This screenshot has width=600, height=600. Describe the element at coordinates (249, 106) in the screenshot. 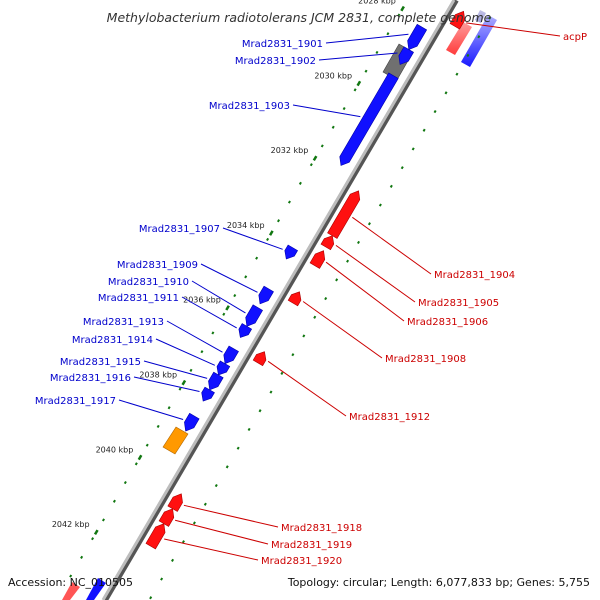

I see `gene-label: Mrad2831_1903` at that location.